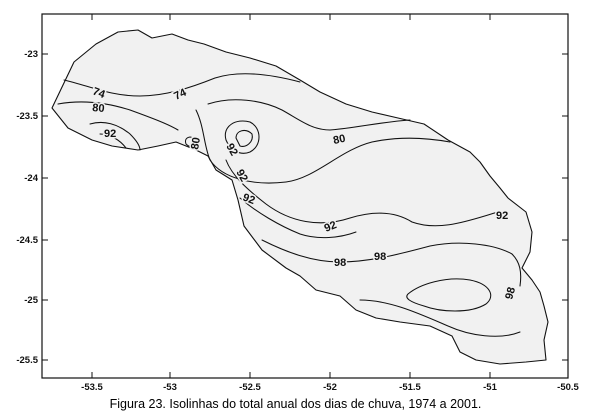 The image size is (591, 420). What do you see at coordinates (27, 240) in the screenshot?
I see `y-tick-label: -24.5` at bounding box center [27, 240].